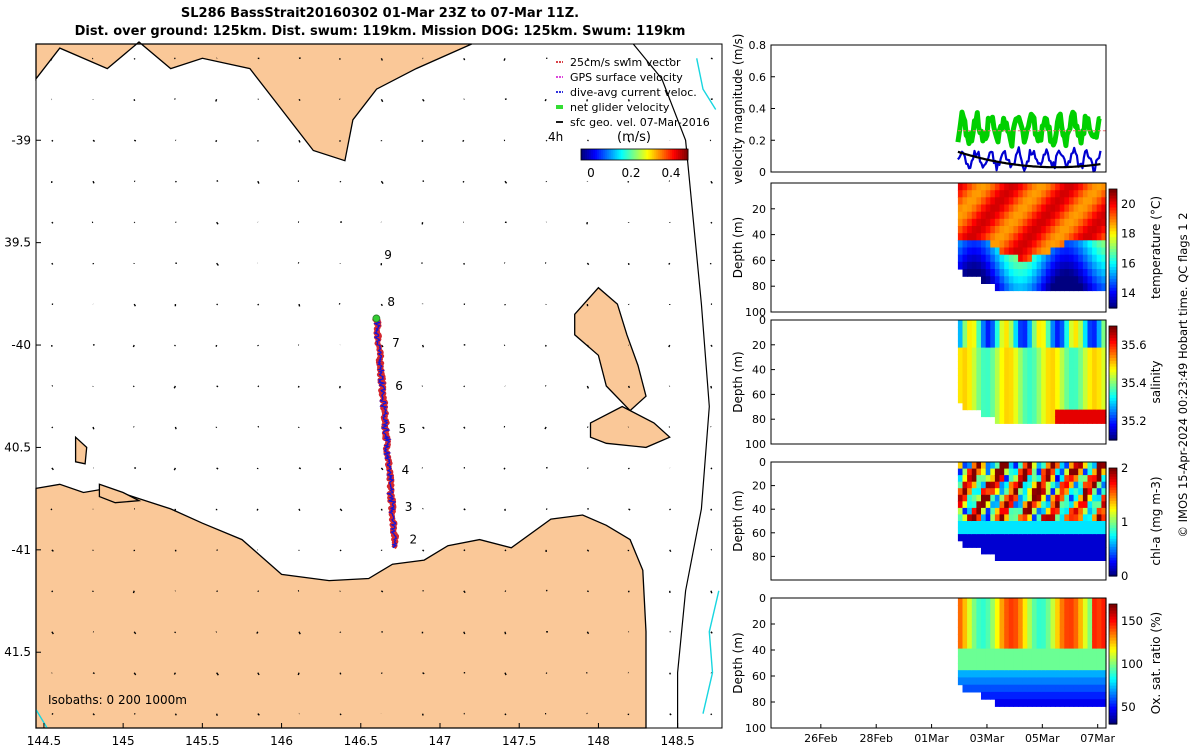 This screenshot has width=1200, height=750. What do you see at coordinates (670, 173) in the screenshot?
I see `colorbar-tick-label: 0.4` at bounding box center [670, 173].